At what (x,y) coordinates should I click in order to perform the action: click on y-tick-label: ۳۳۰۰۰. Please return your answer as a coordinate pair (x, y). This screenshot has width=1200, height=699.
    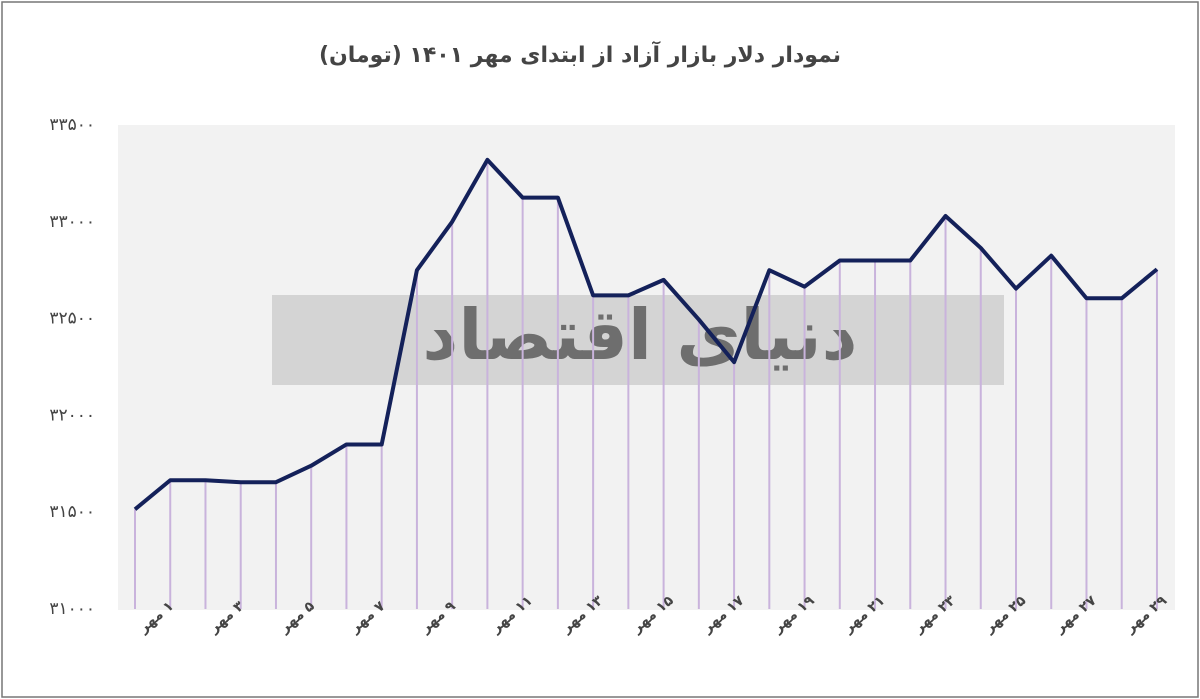
    Looking at the image, I should click on (72, 222).